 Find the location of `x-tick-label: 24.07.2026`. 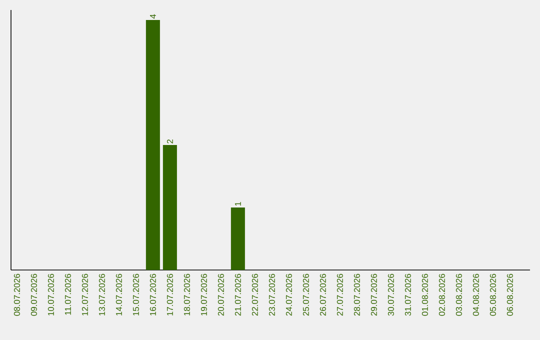

x-tick-label: 24.07.2026 is located at coordinates (289, 295).